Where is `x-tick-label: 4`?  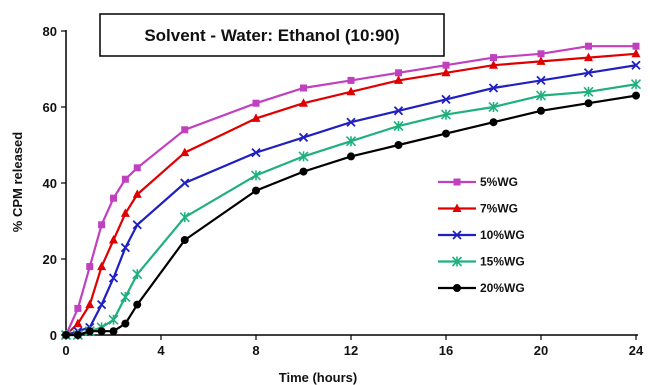
x-tick-label: 4 is located at coordinates (161, 350).